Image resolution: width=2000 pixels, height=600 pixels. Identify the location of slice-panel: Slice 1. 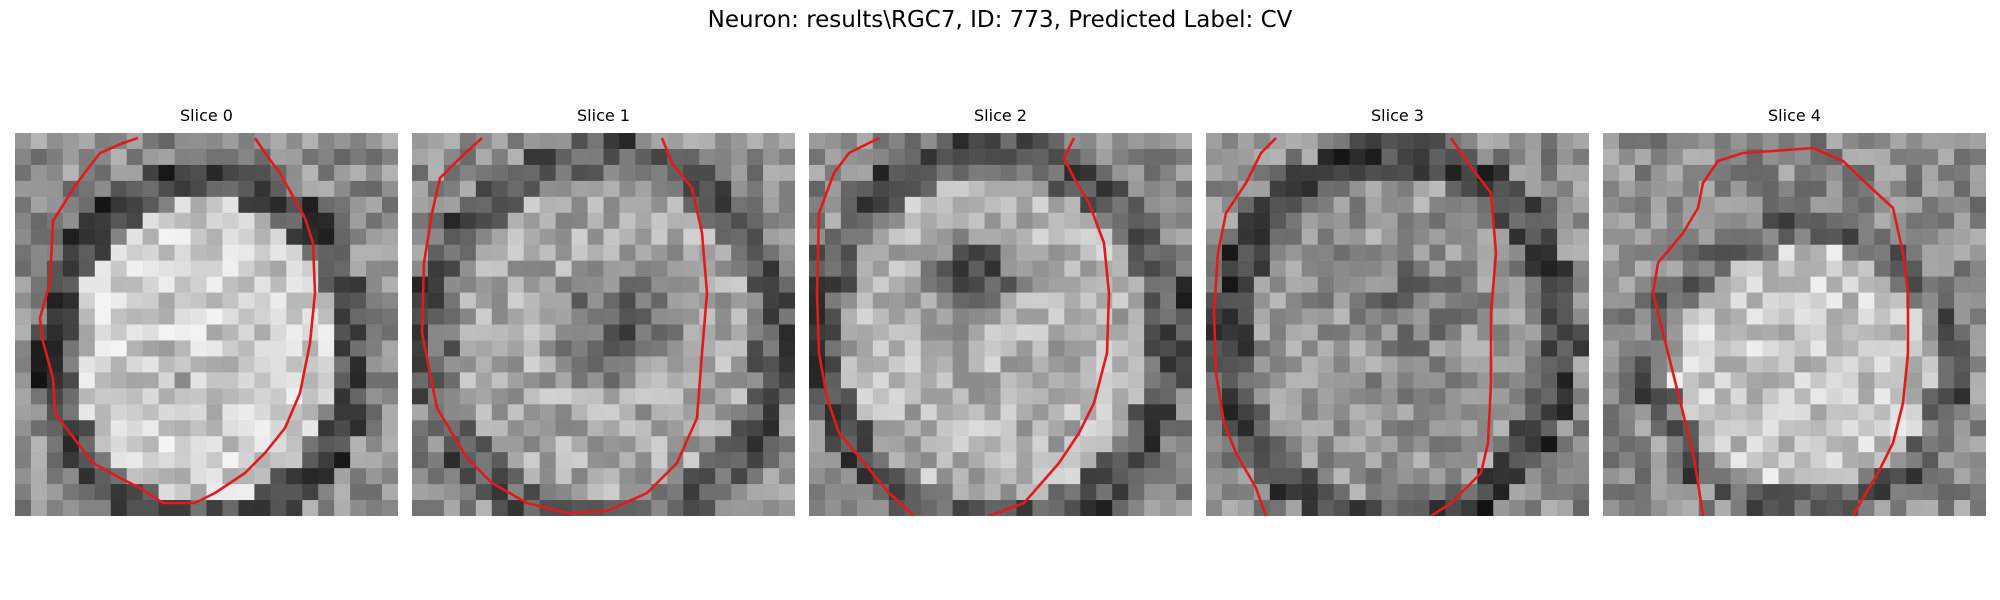
(603, 311).